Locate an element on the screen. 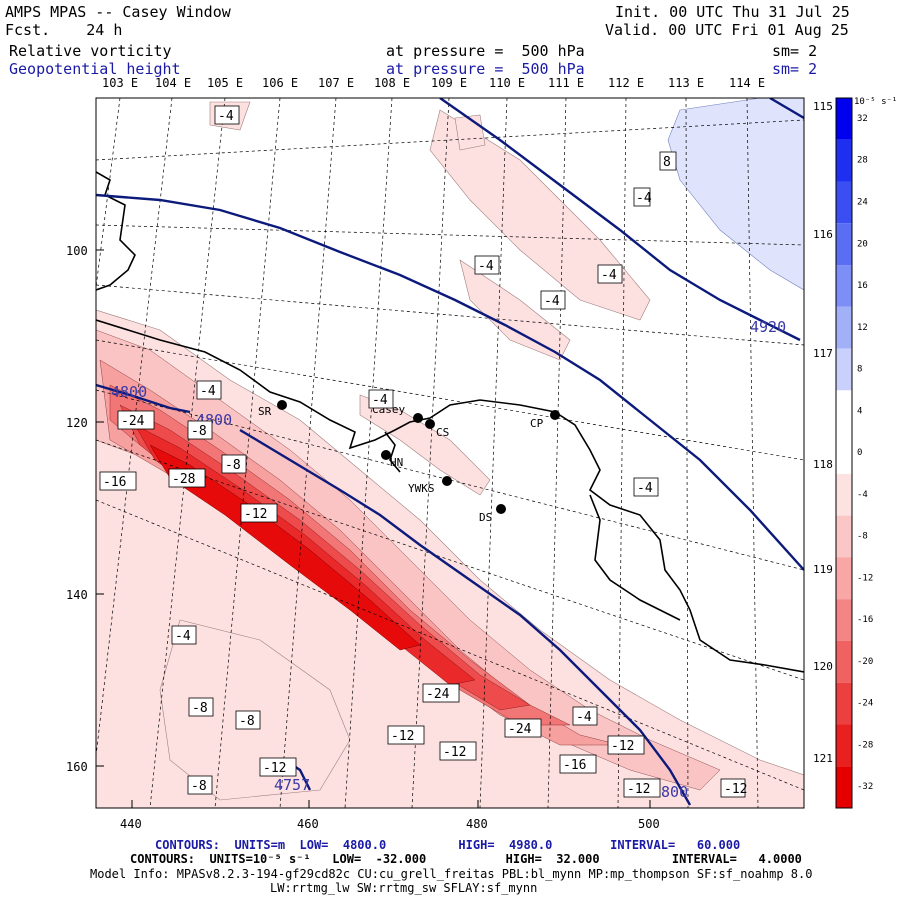 The width and height of the screenshot is (900, 900). y-tick-labels: 100 120 140 160 is located at coordinates (77, 509).